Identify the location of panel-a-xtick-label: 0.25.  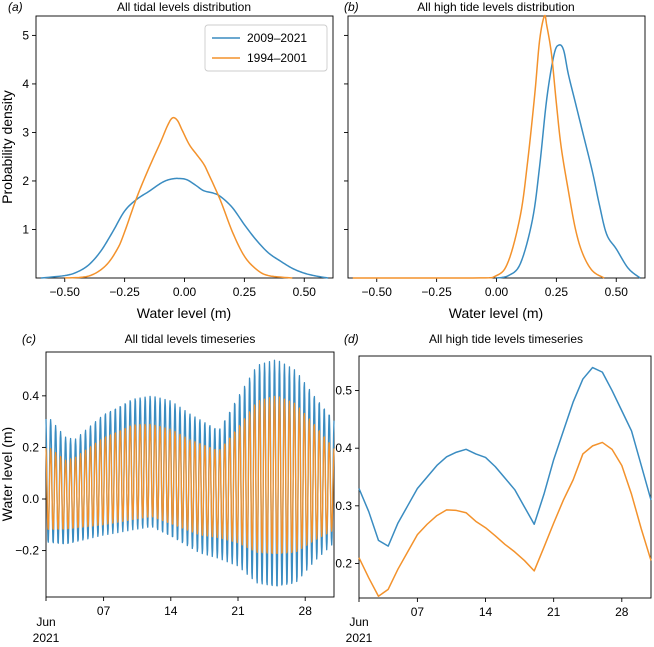
(245, 292).